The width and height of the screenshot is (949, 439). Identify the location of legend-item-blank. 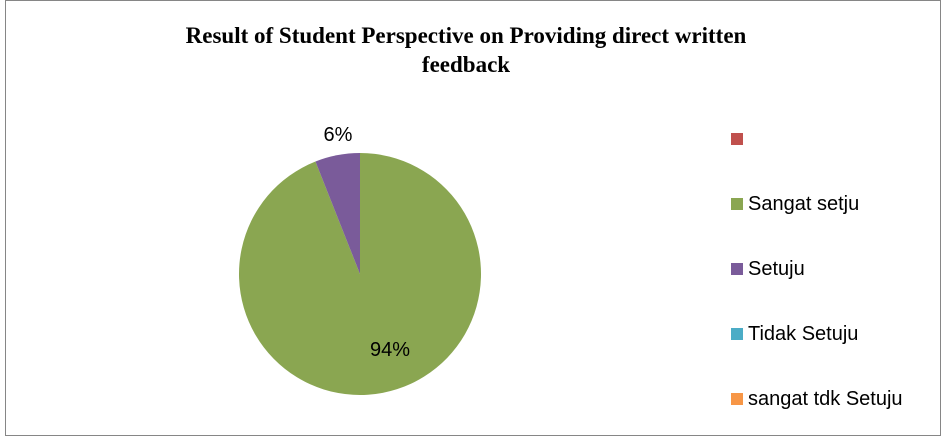
(739, 139).